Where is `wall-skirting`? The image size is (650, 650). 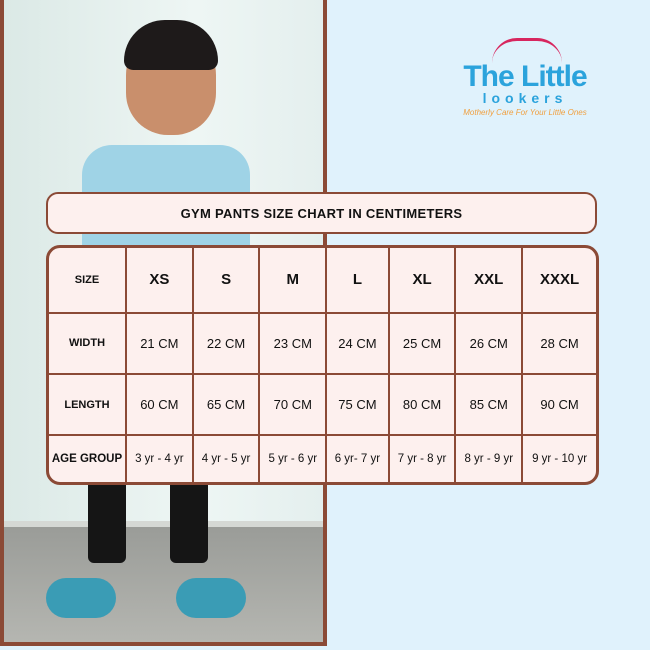 wall-skirting is located at coordinates (163, 524).